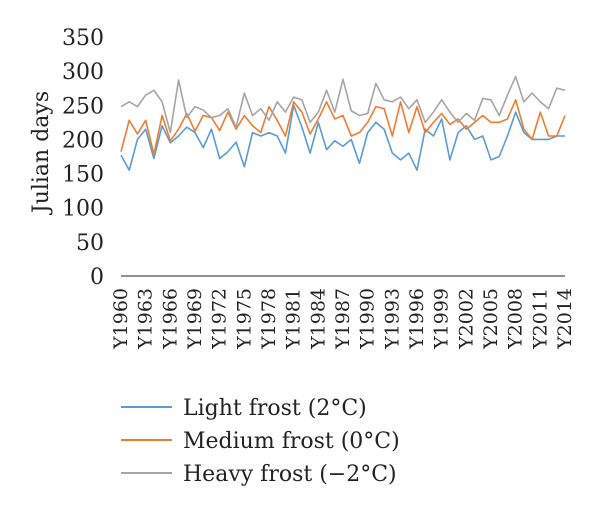  I want to click on series-lines, so click(343, 123).